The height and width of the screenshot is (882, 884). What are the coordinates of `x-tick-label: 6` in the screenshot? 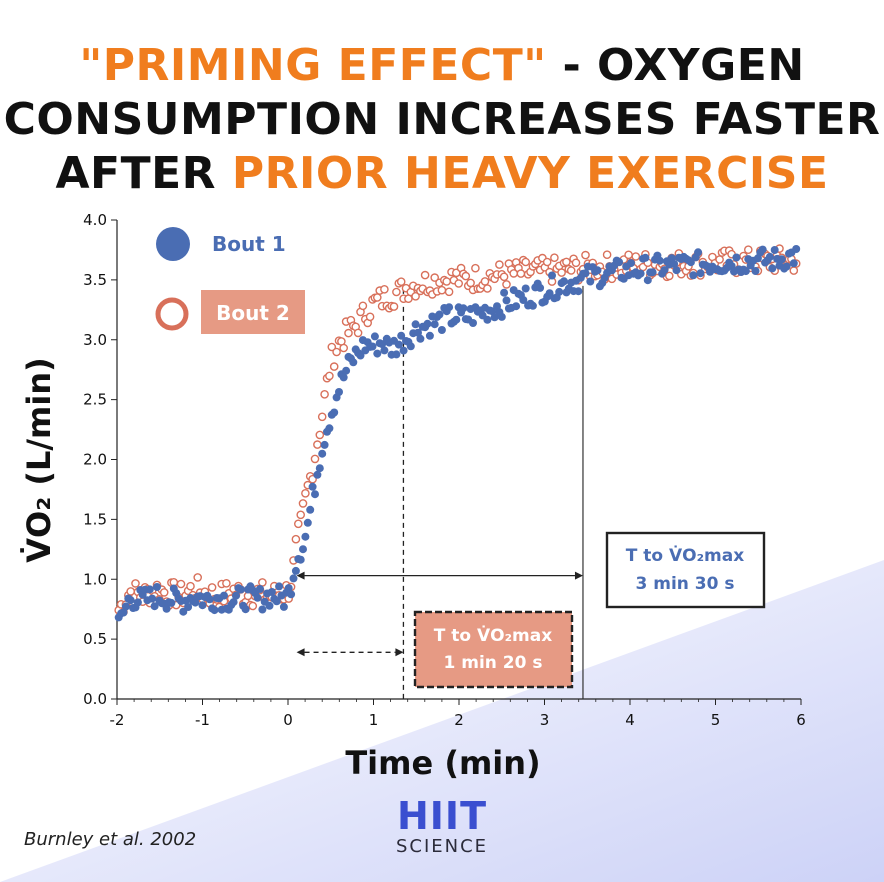 It's located at (801, 720).